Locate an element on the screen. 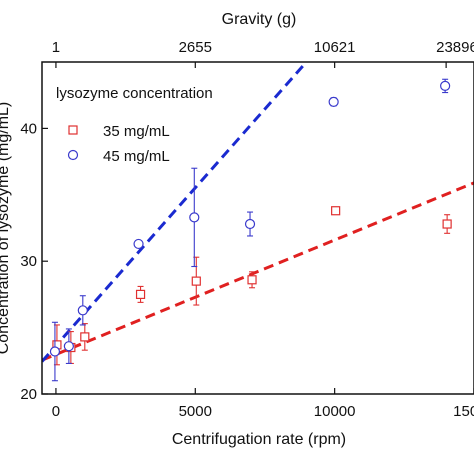 The height and width of the screenshot is (474, 474). x-tick-label: 0 is located at coordinates (56, 411).